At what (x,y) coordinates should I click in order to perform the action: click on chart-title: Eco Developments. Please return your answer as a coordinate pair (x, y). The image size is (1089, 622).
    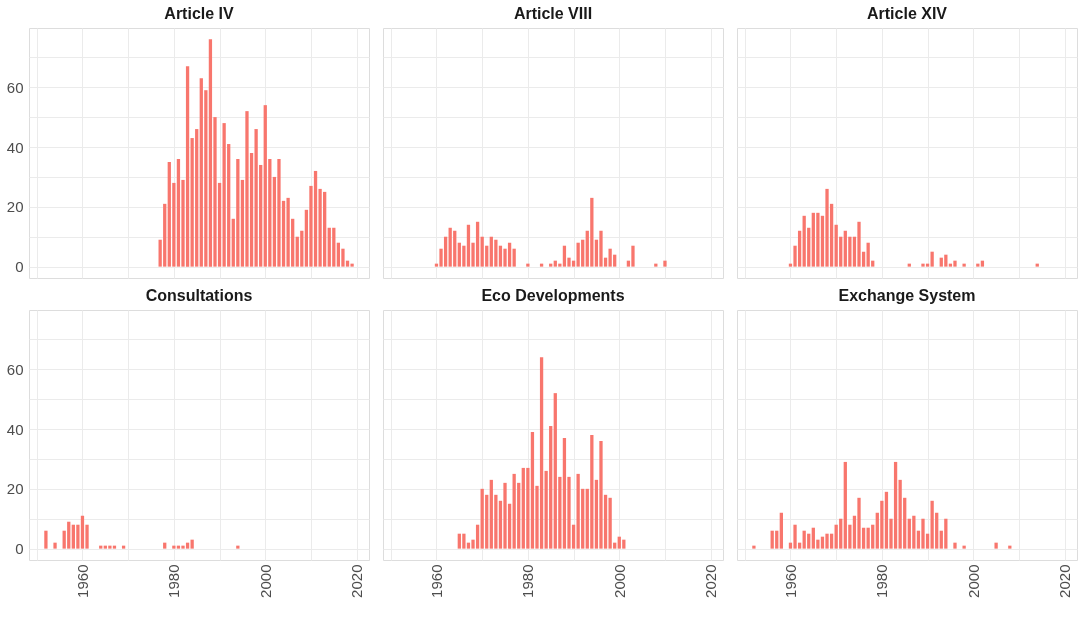
    Looking at the image, I should click on (553, 295).